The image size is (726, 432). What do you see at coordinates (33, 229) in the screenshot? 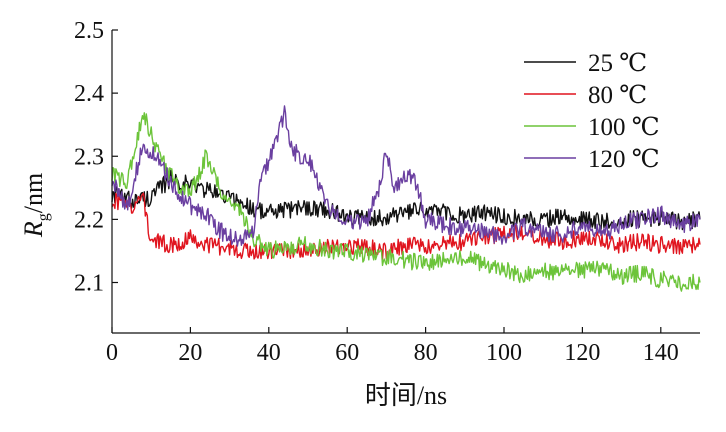
I see `y-axis-title-symbol: R` at bounding box center [33, 229].